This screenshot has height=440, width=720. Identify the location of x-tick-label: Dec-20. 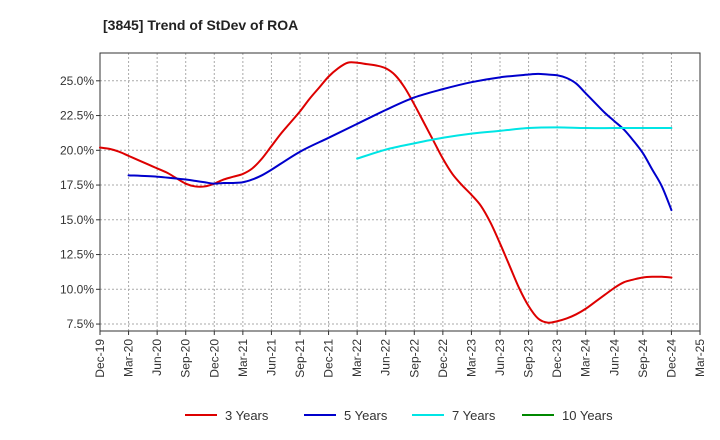
(214, 358).